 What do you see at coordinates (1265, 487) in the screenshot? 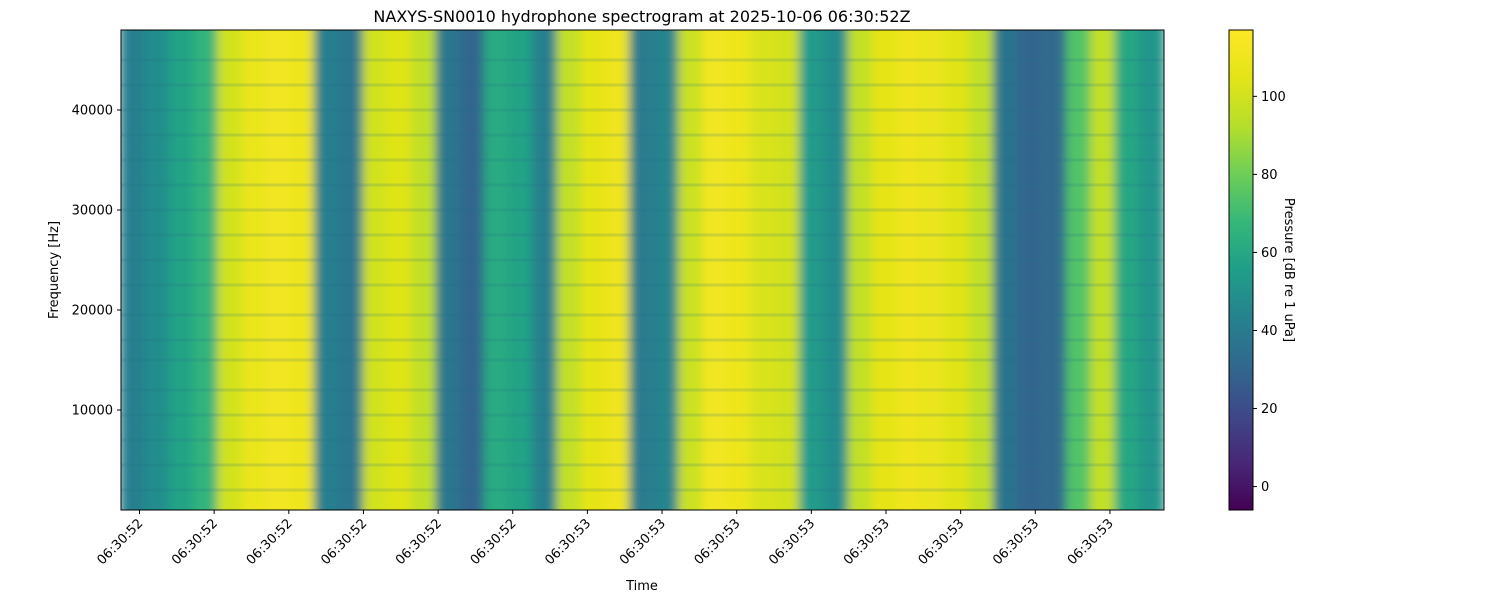
I see `colorbar-tick-label: 0` at bounding box center [1265, 487].